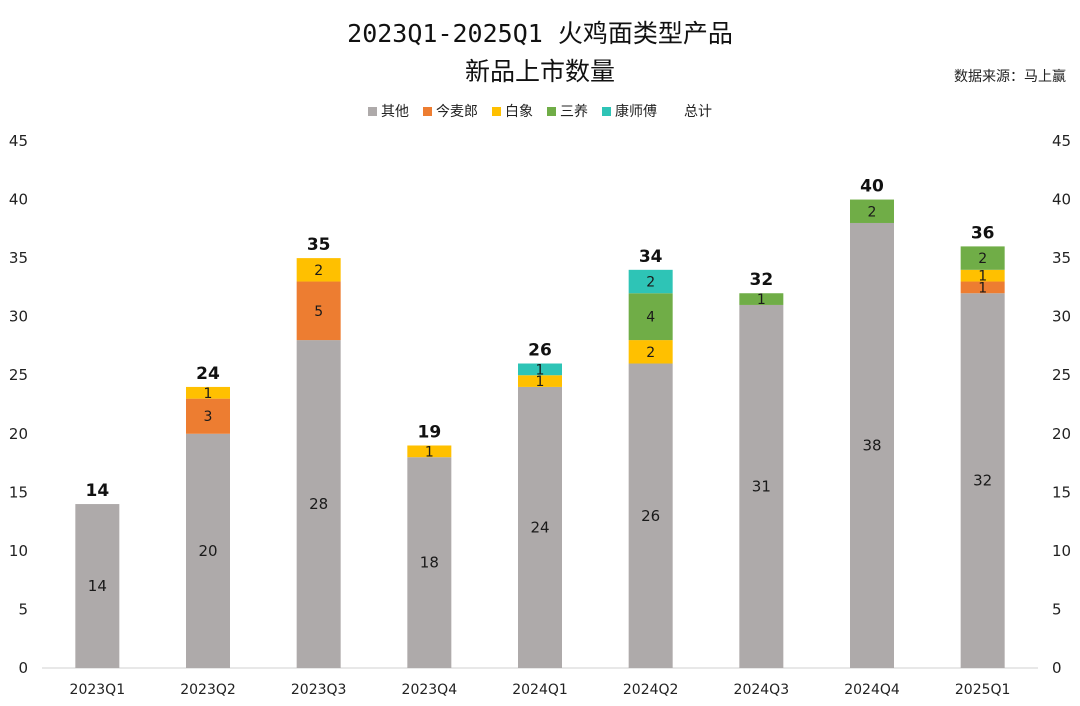 Image resolution: width=1080 pixels, height=706 pixels. What do you see at coordinates (457, 112) in the screenshot?
I see `legend-label: 今麦郎` at bounding box center [457, 112].